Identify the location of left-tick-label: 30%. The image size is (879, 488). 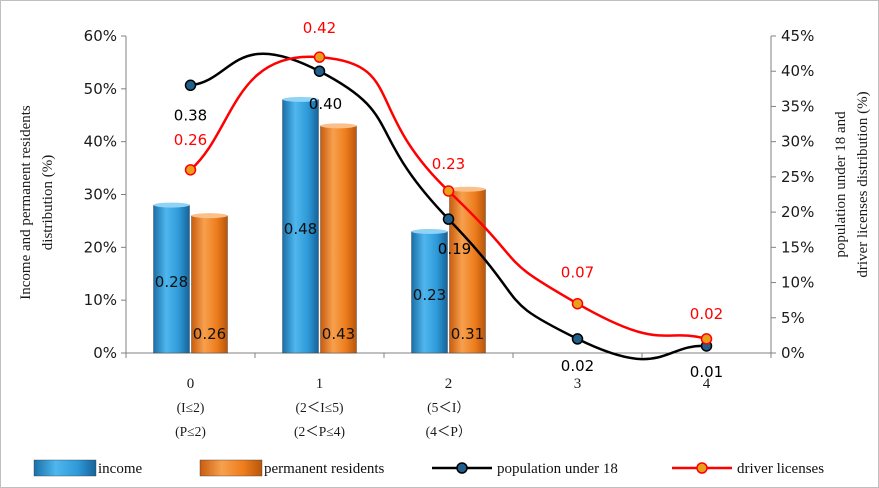
(100, 195).